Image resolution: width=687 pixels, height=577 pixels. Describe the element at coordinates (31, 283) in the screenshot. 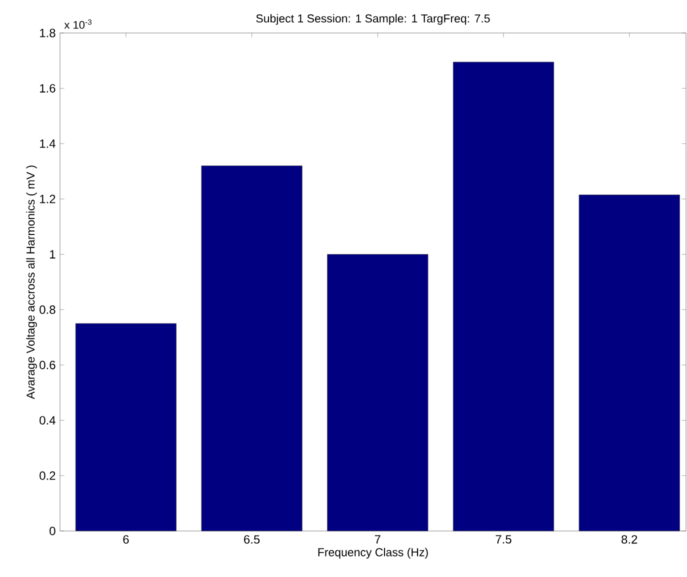

I see `y-axis-title: Avarage Voltage accross all Harmonics ( mV )` at that location.